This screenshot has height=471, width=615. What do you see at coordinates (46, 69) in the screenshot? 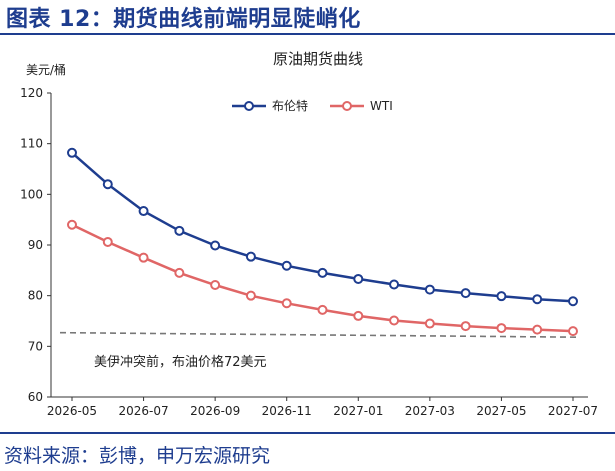
I see `y-axis-label: 美元/桶` at bounding box center [46, 69].